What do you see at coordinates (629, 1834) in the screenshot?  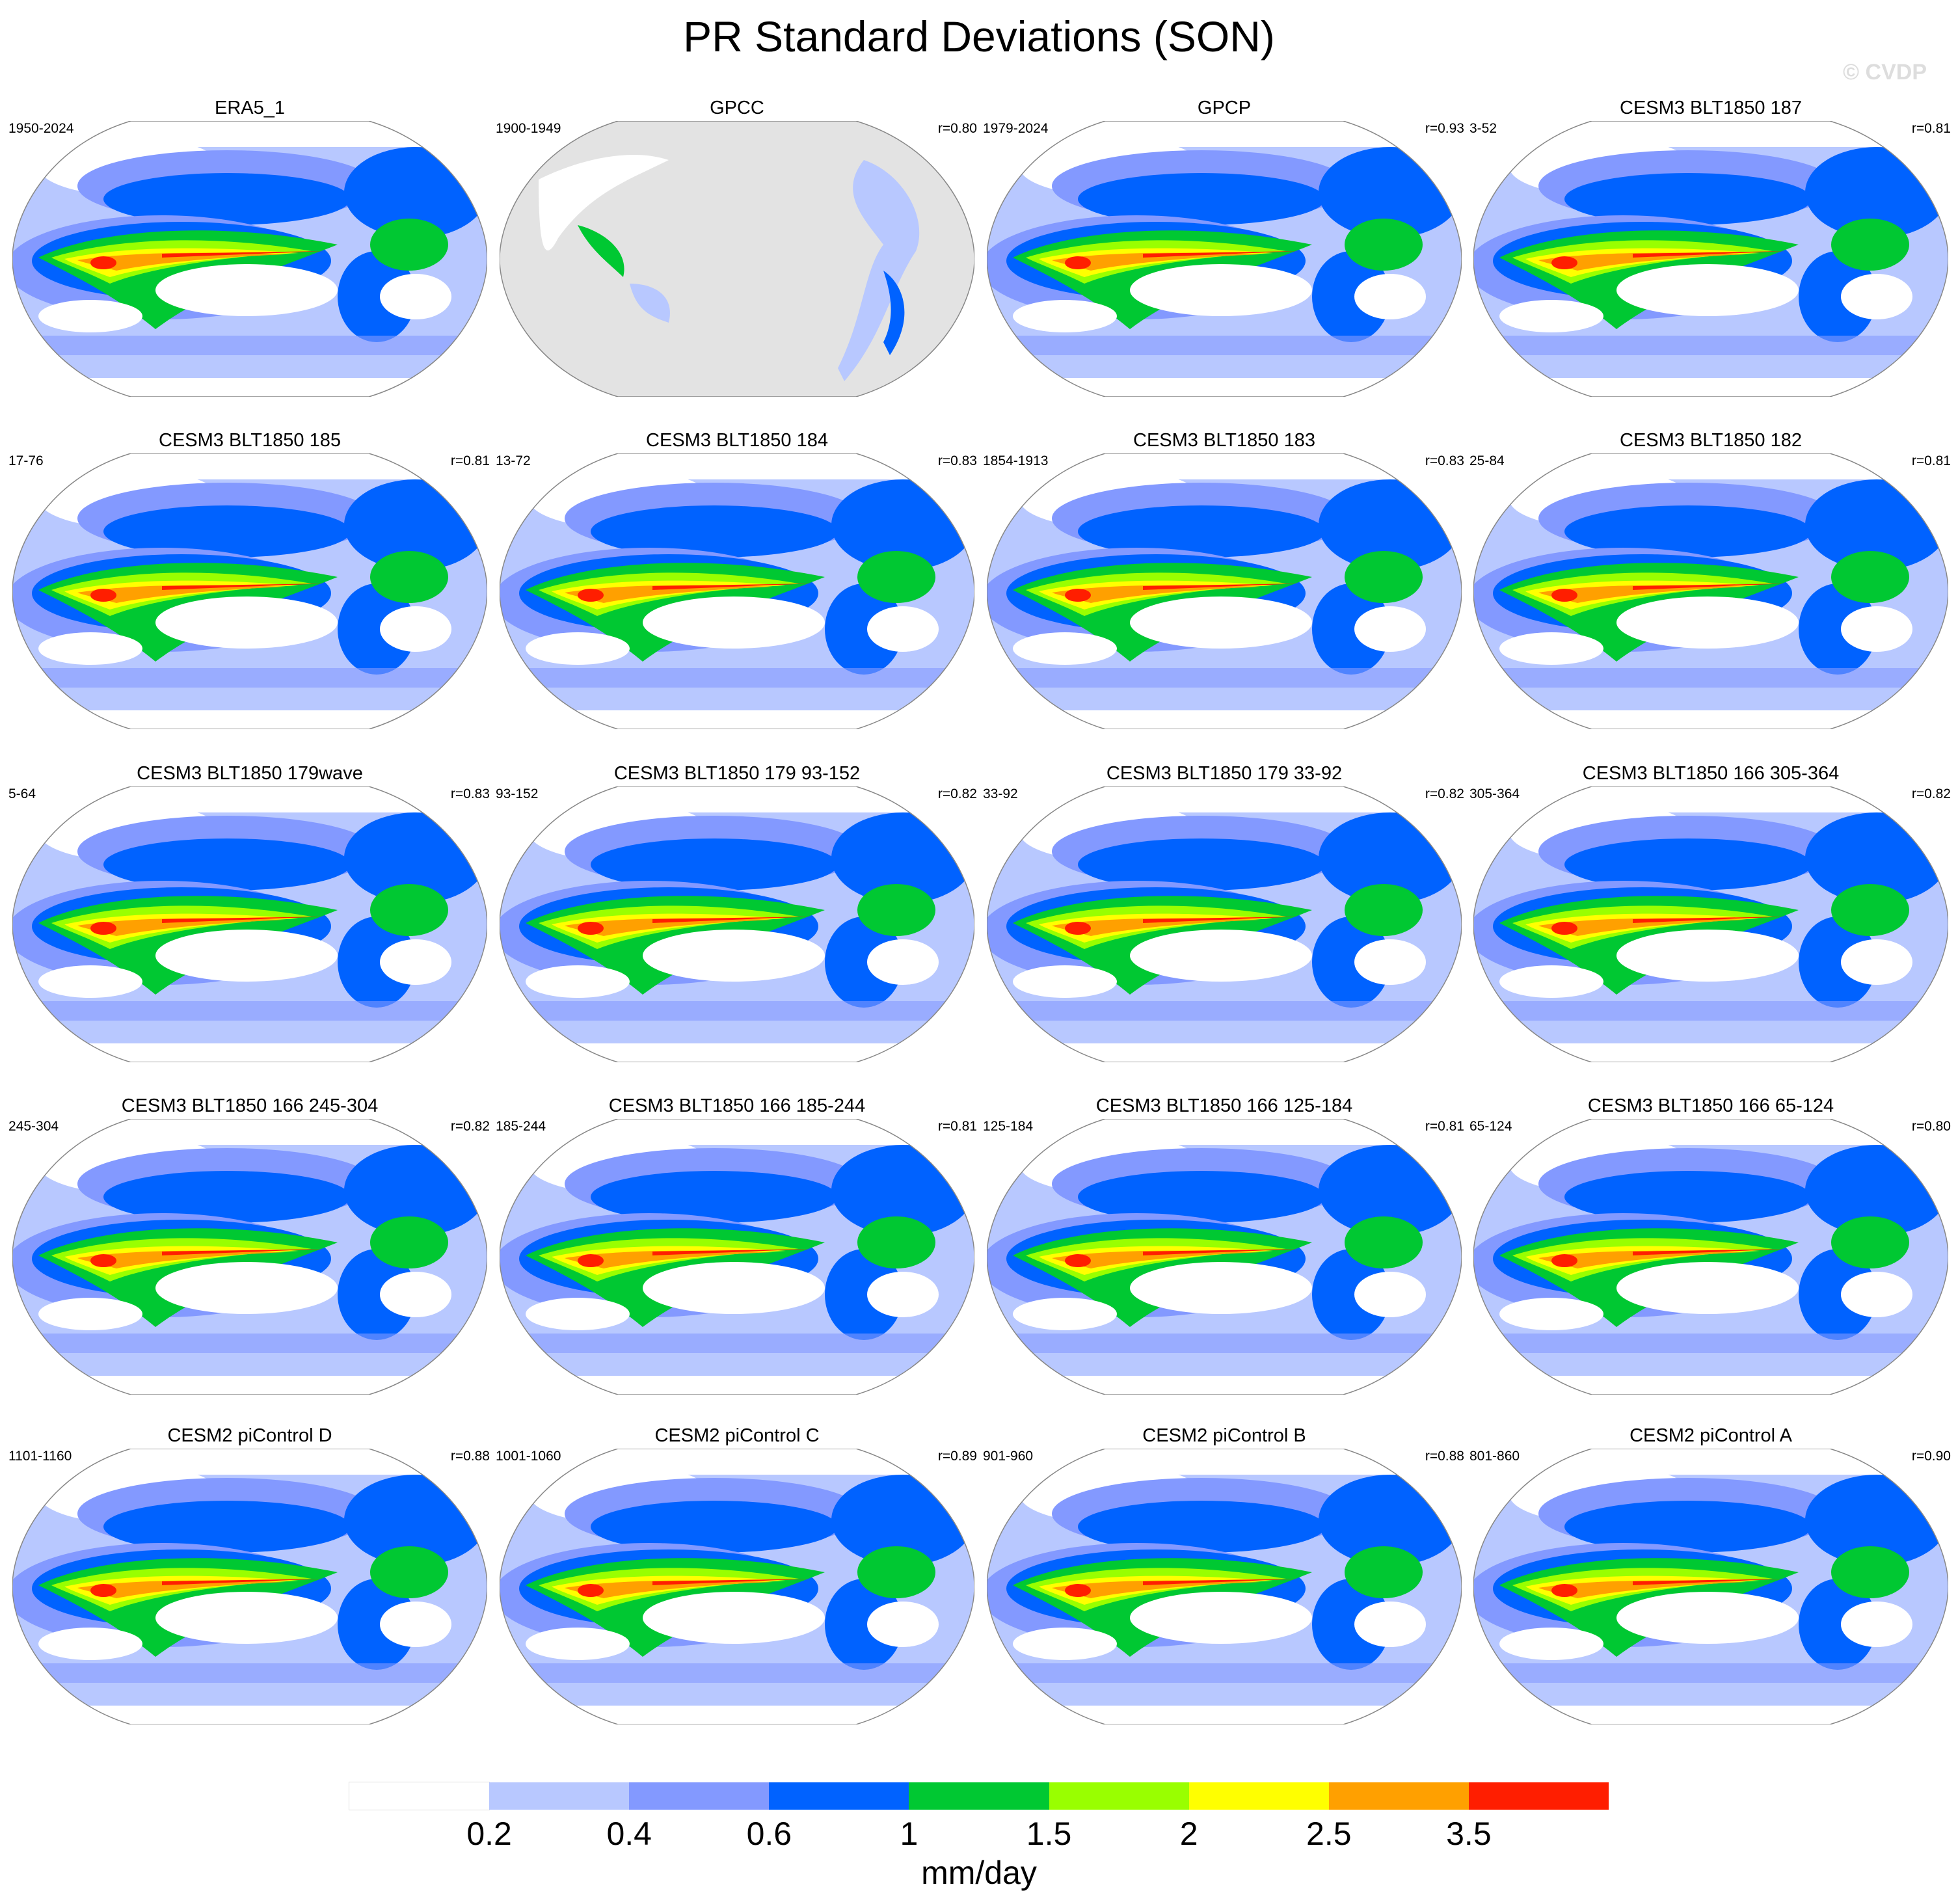 I see `colorbar-tick-label: 0.4` at bounding box center [629, 1834].